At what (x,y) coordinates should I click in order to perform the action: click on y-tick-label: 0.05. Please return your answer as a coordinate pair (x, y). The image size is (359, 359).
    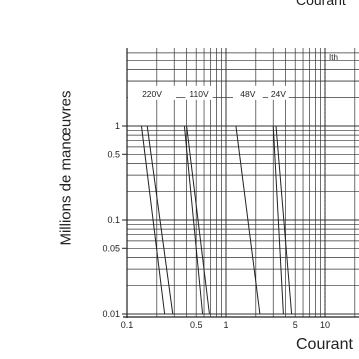
    Looking at the image, I should click on (111, 248).